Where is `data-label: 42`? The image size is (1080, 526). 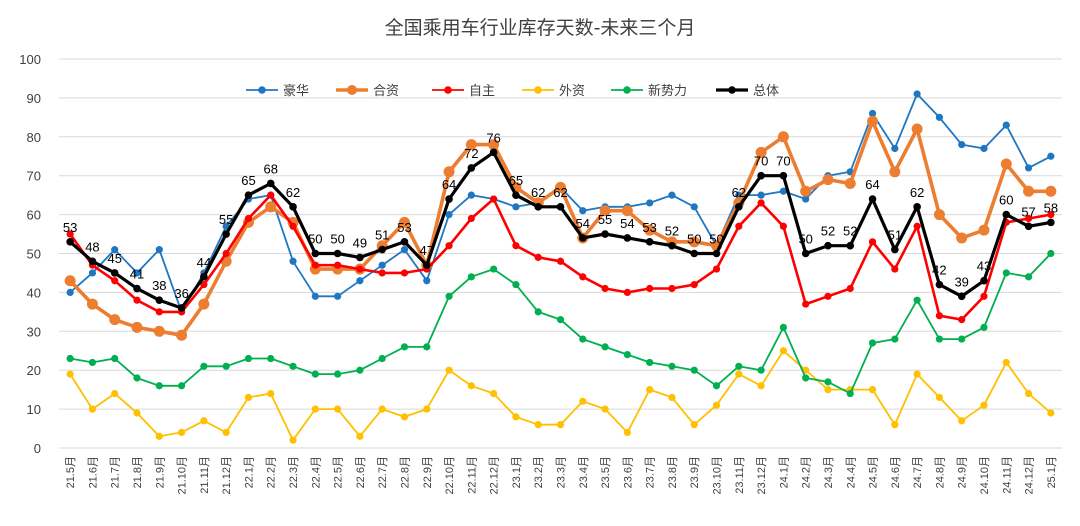
data-label: 42 is located at coordinates (939, 270).